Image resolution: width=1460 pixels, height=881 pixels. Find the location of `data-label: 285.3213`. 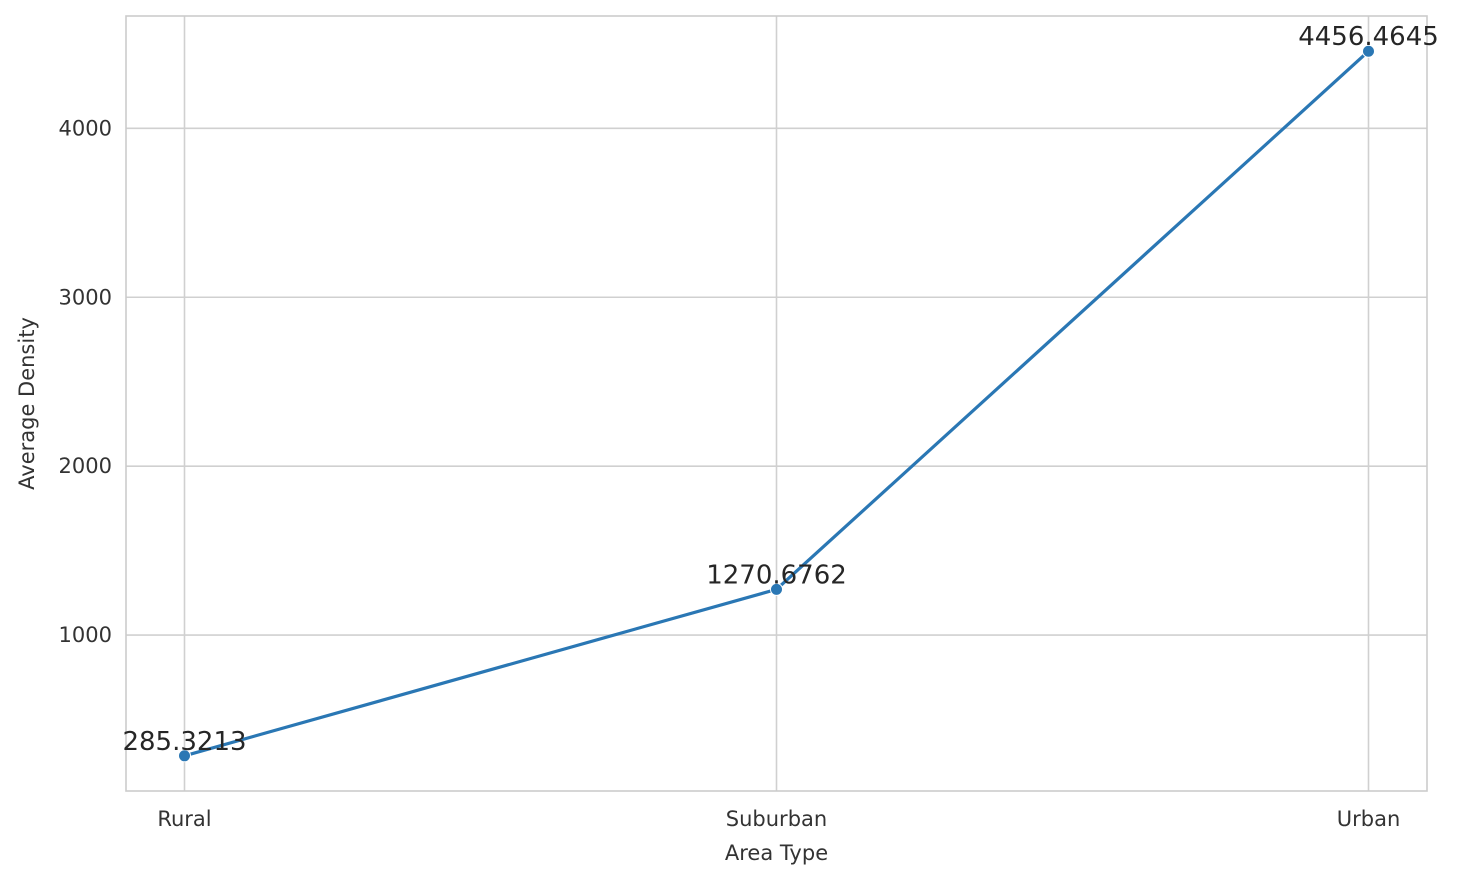

data-label: 285.3213 is located at coordinates (184, 742).